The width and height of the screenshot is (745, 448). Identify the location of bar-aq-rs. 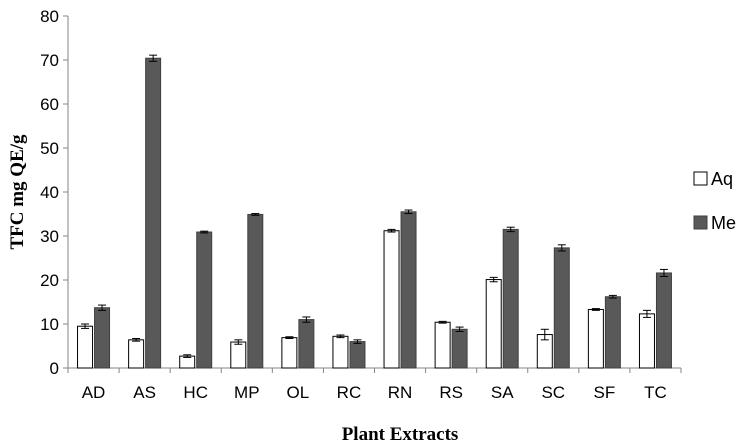
(442, 345).